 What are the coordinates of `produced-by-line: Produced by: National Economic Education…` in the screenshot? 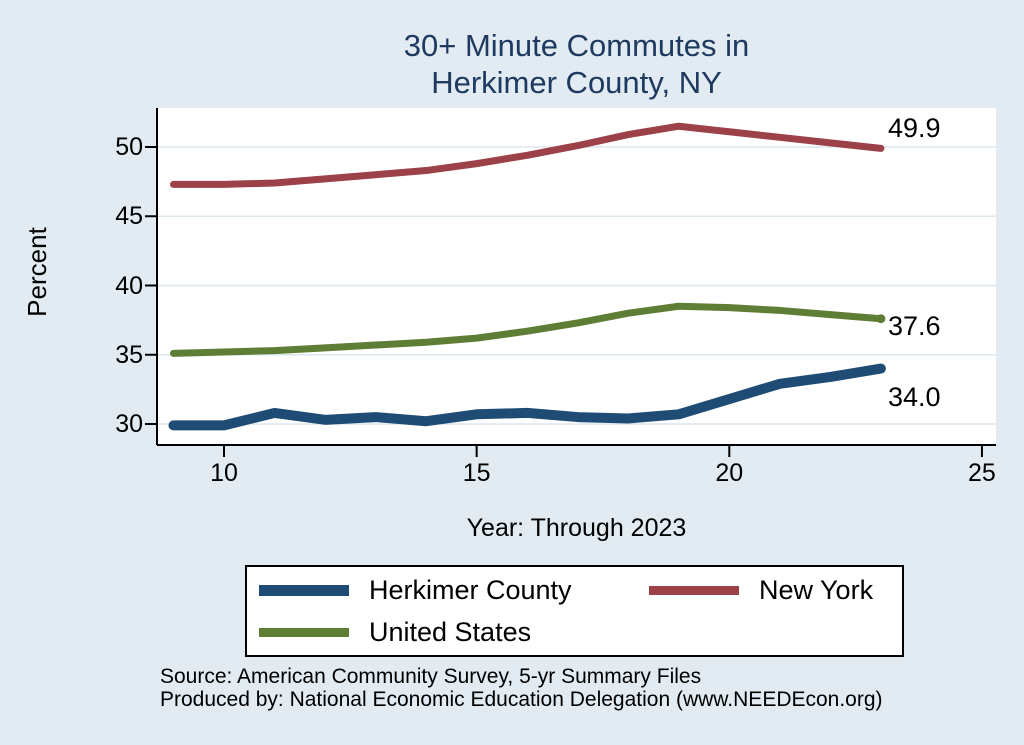 It's located at (521, 699).